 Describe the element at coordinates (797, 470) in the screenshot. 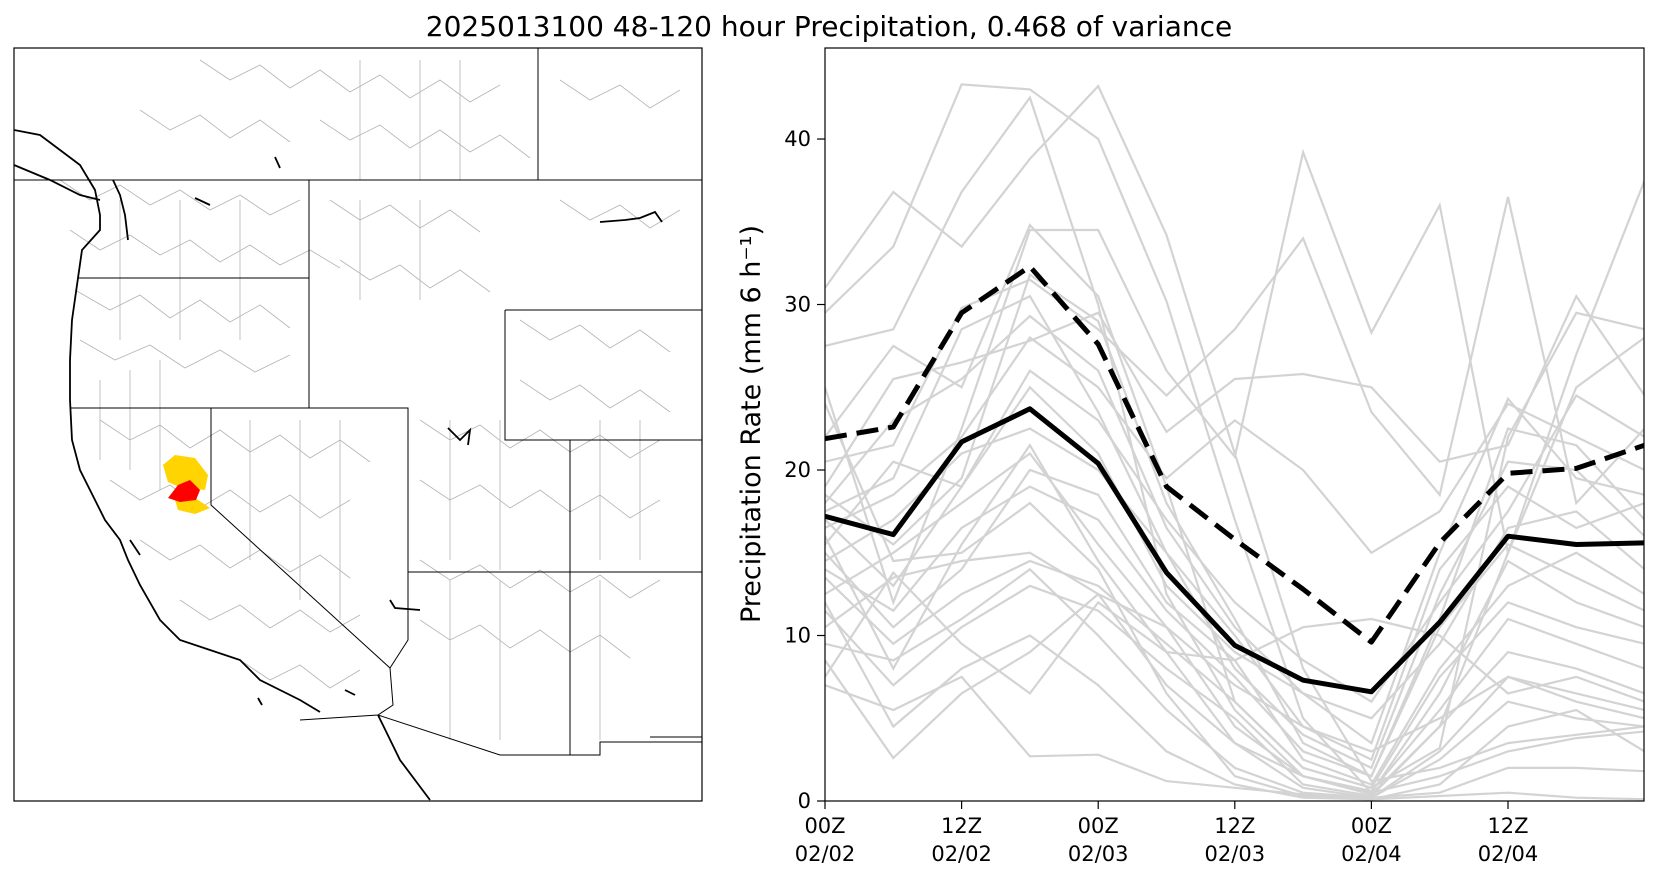

I see `y-tick-label: 20` at that location.